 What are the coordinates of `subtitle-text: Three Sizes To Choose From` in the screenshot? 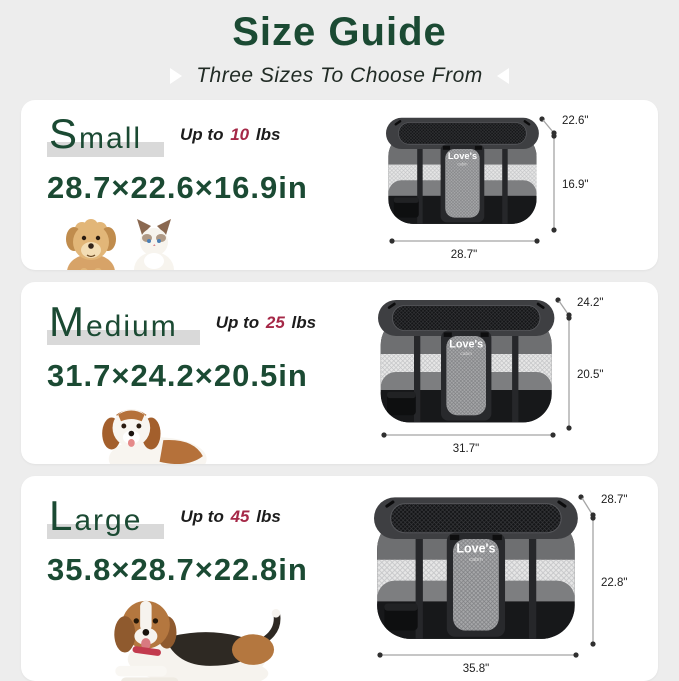 It's located at (339, 75).